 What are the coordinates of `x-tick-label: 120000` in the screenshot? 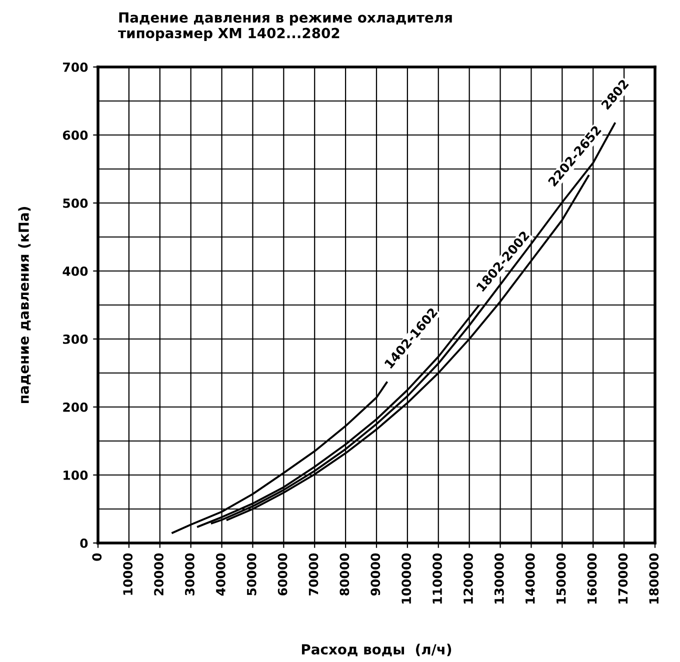 It's located at (468, 578).